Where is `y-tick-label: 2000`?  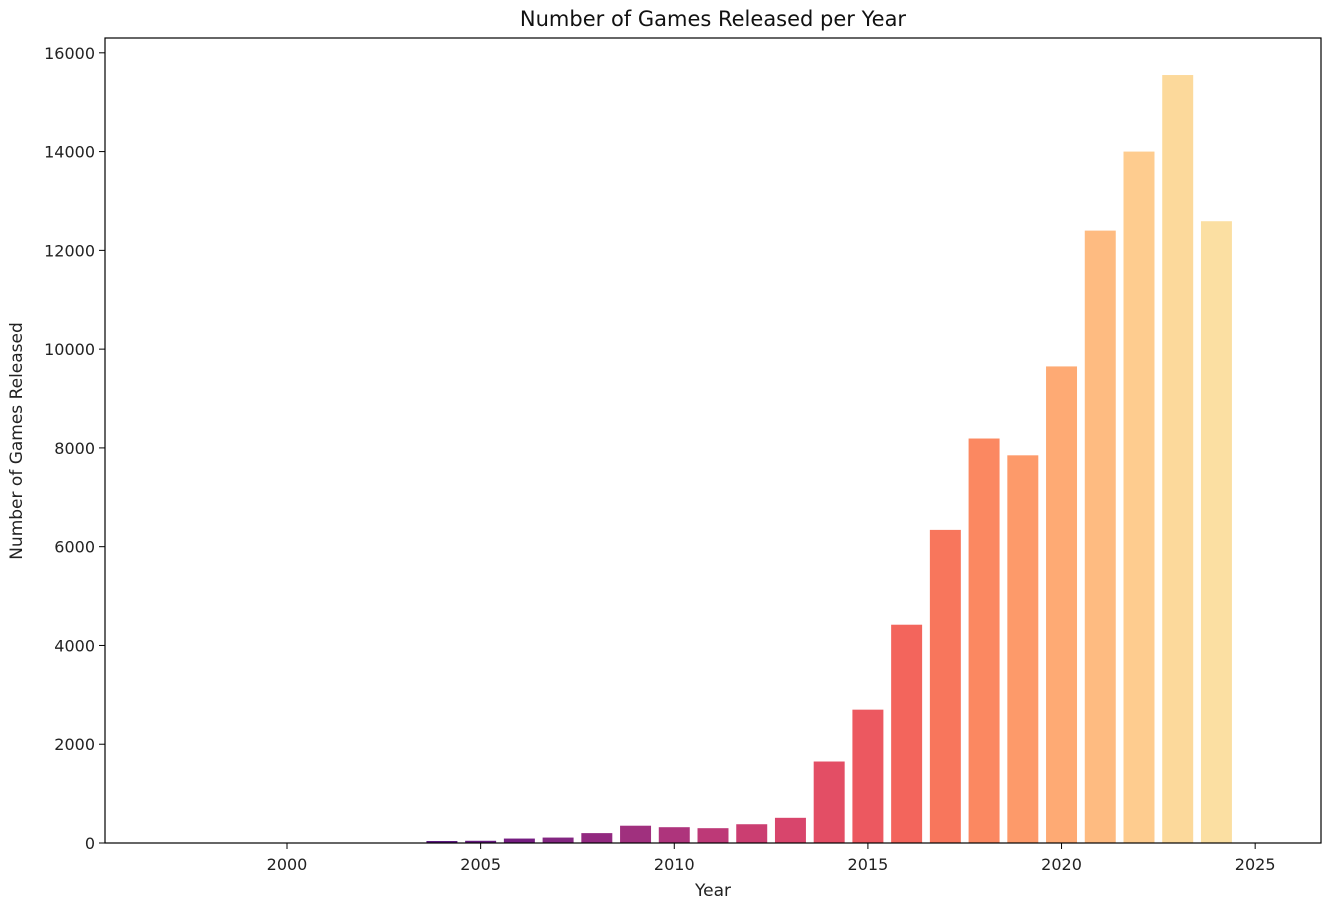 y-tick-label: 2000 is located at coordinates (74, 744).